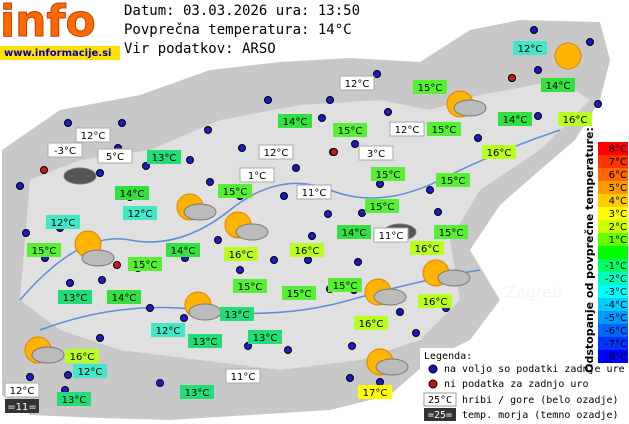  What do you see at coordinates (260, 300) in the screenshot?
I see `river` at bounding box center [260, 300].